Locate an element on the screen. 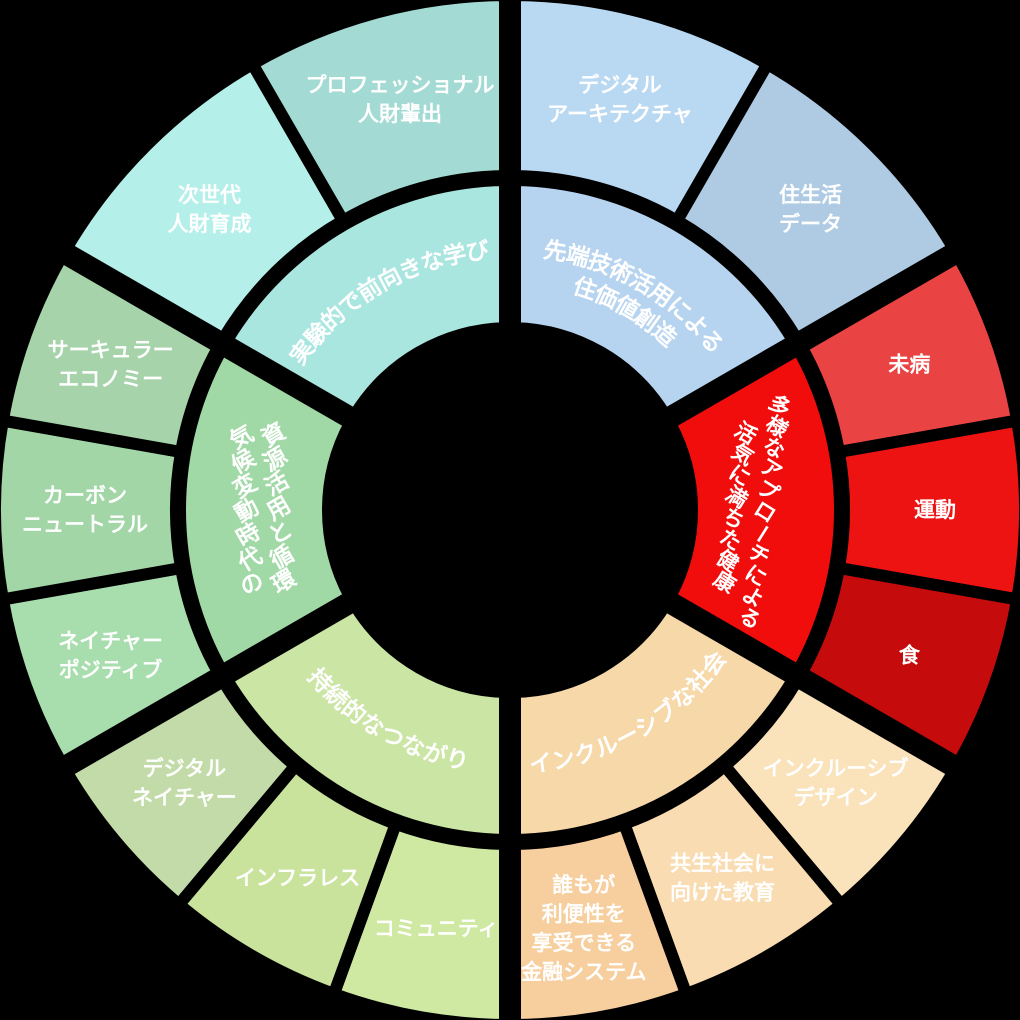 This screenshot has height=1020, width=1020. infra-less-label: インフラレス is located at coordinates (297, 878).